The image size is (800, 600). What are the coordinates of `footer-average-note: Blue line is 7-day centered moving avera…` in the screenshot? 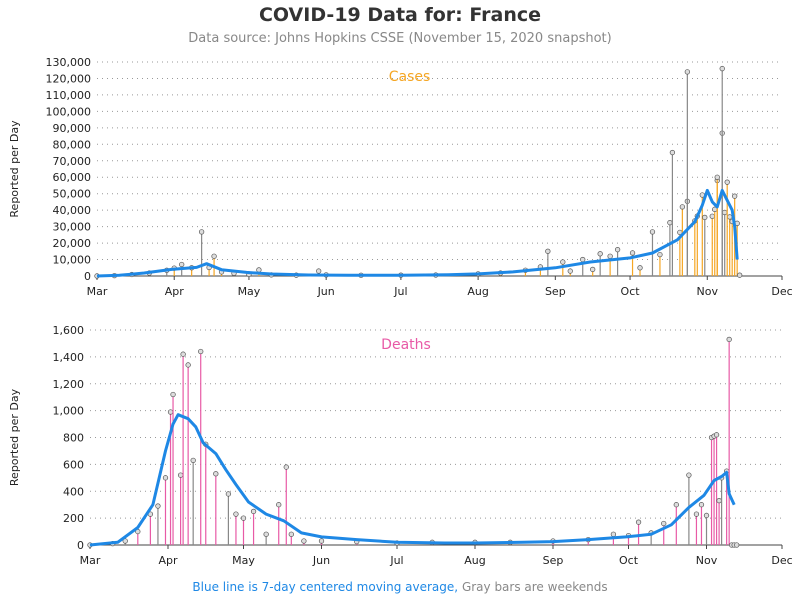 It's located at (325, 587).